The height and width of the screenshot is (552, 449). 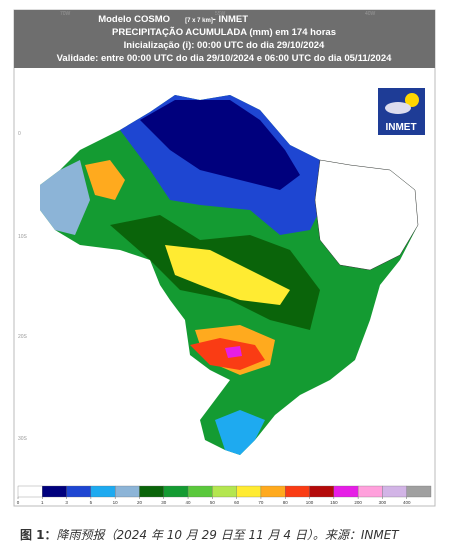 What do you see at coordinates (400, 127) in the screenshot?
I see `logo-text: INMET` at bounding box center [400, 127].